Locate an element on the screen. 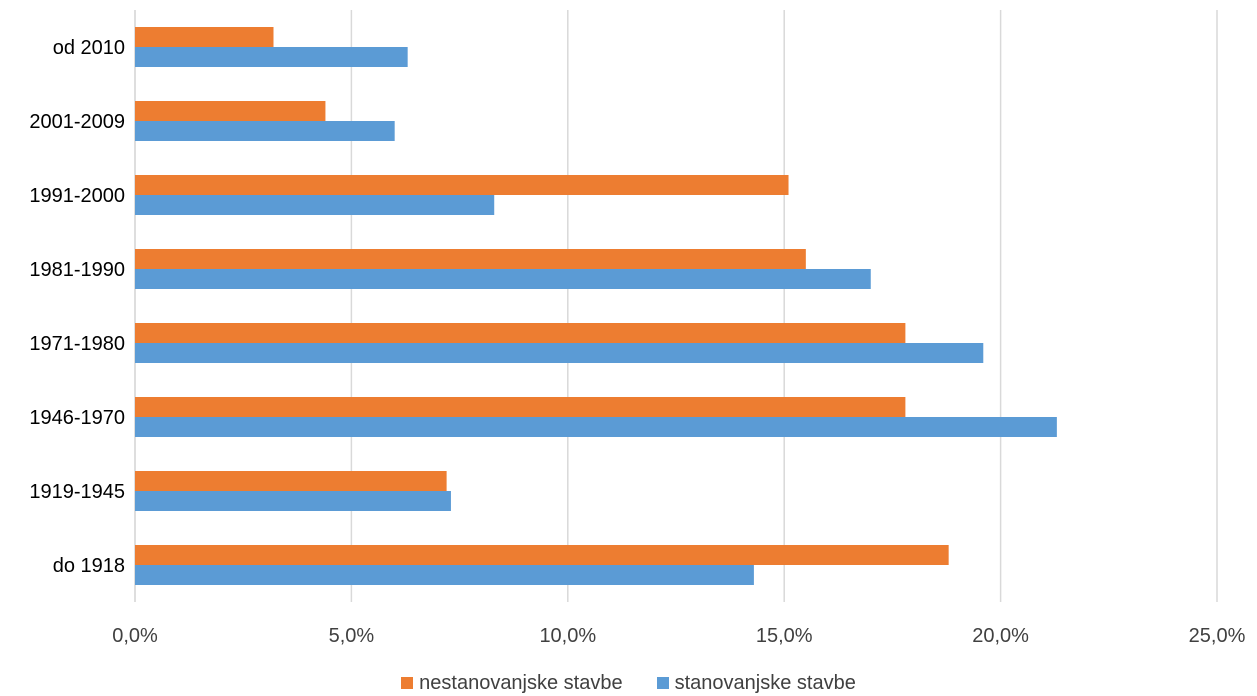 Image resolution: width=1257 pixels, height=696 pixels. y-category-label: do 1918 is located at coordinates (89, 566).